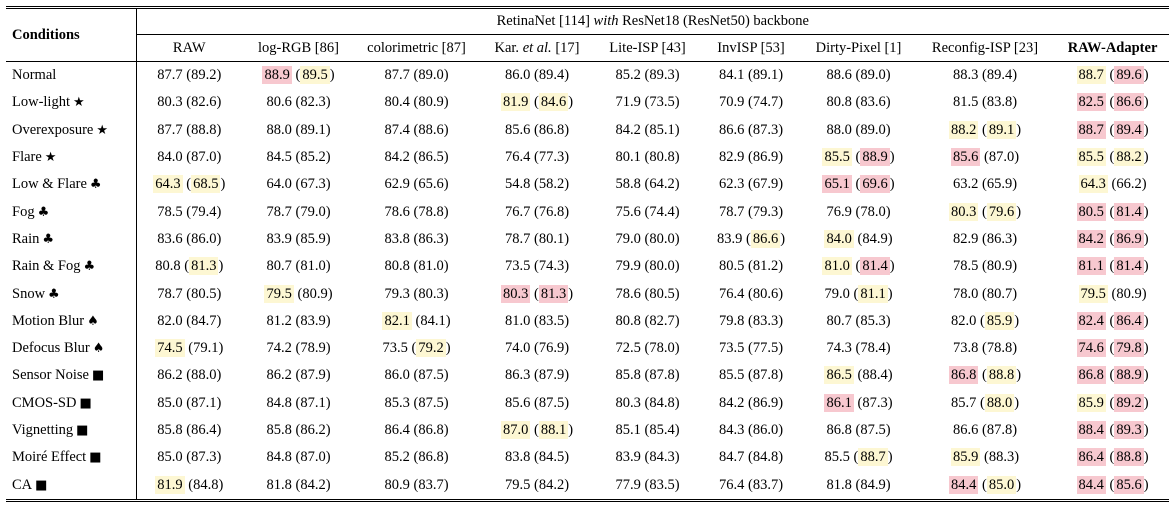 The width and height of the screenshot is (1175, 512). What do you see at coordinates (170, 129) in the screenshot?
I see `resnet18-score: 87.7` at bounding box center [170, 129].